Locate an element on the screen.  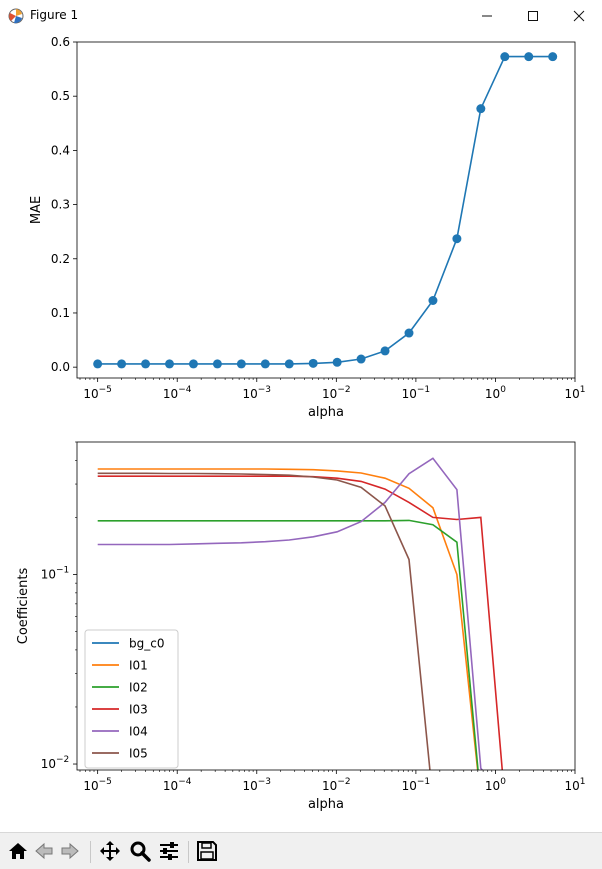
forward-icon is located at coordinates (70, 851).